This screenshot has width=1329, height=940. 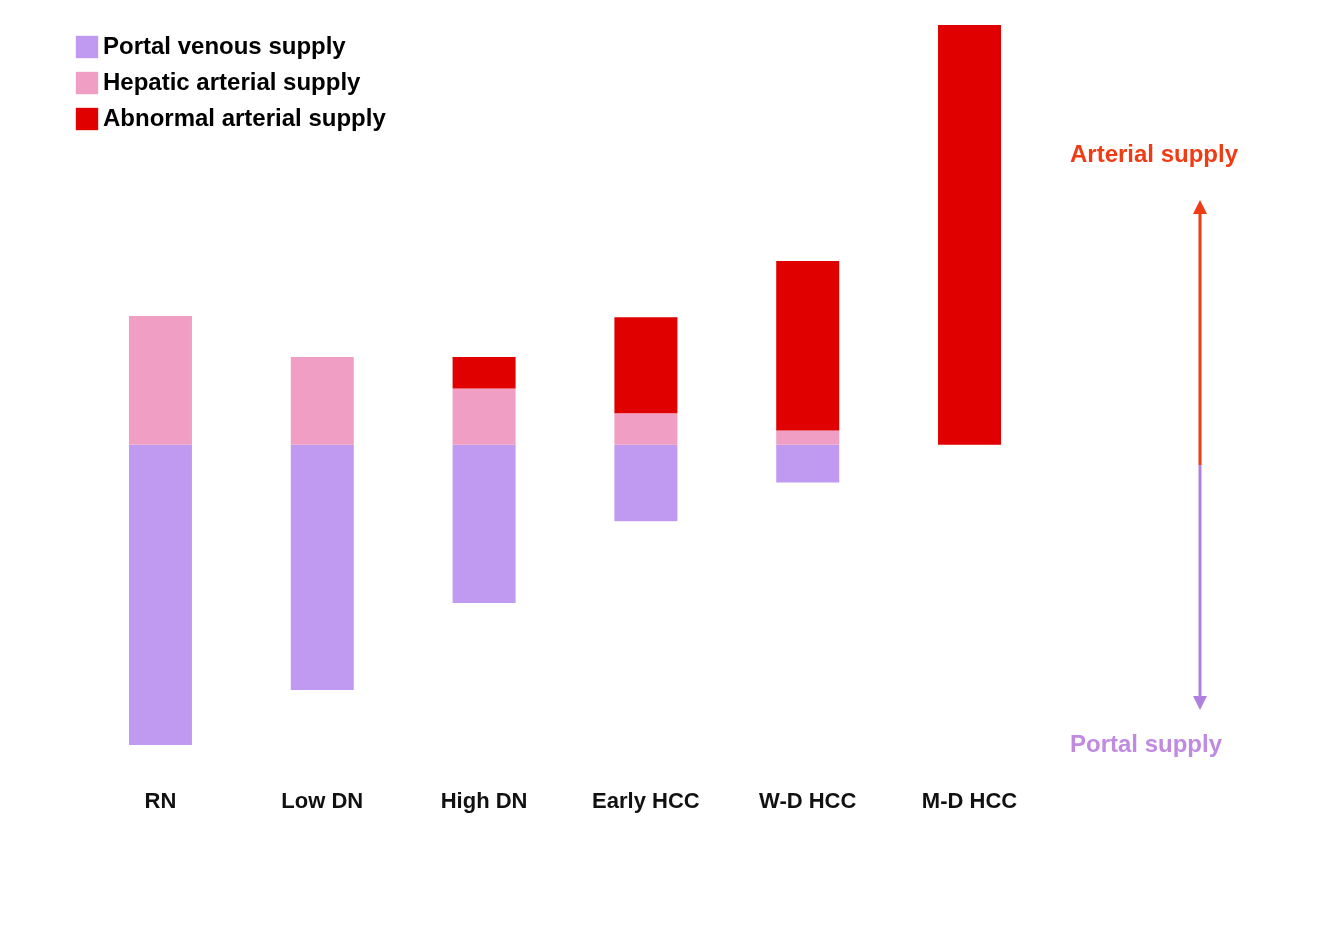 What do you see at coordinates (1154, 154) in the screenshot?
I see `text: Arterial supply` at bounding box center [1154, 154].